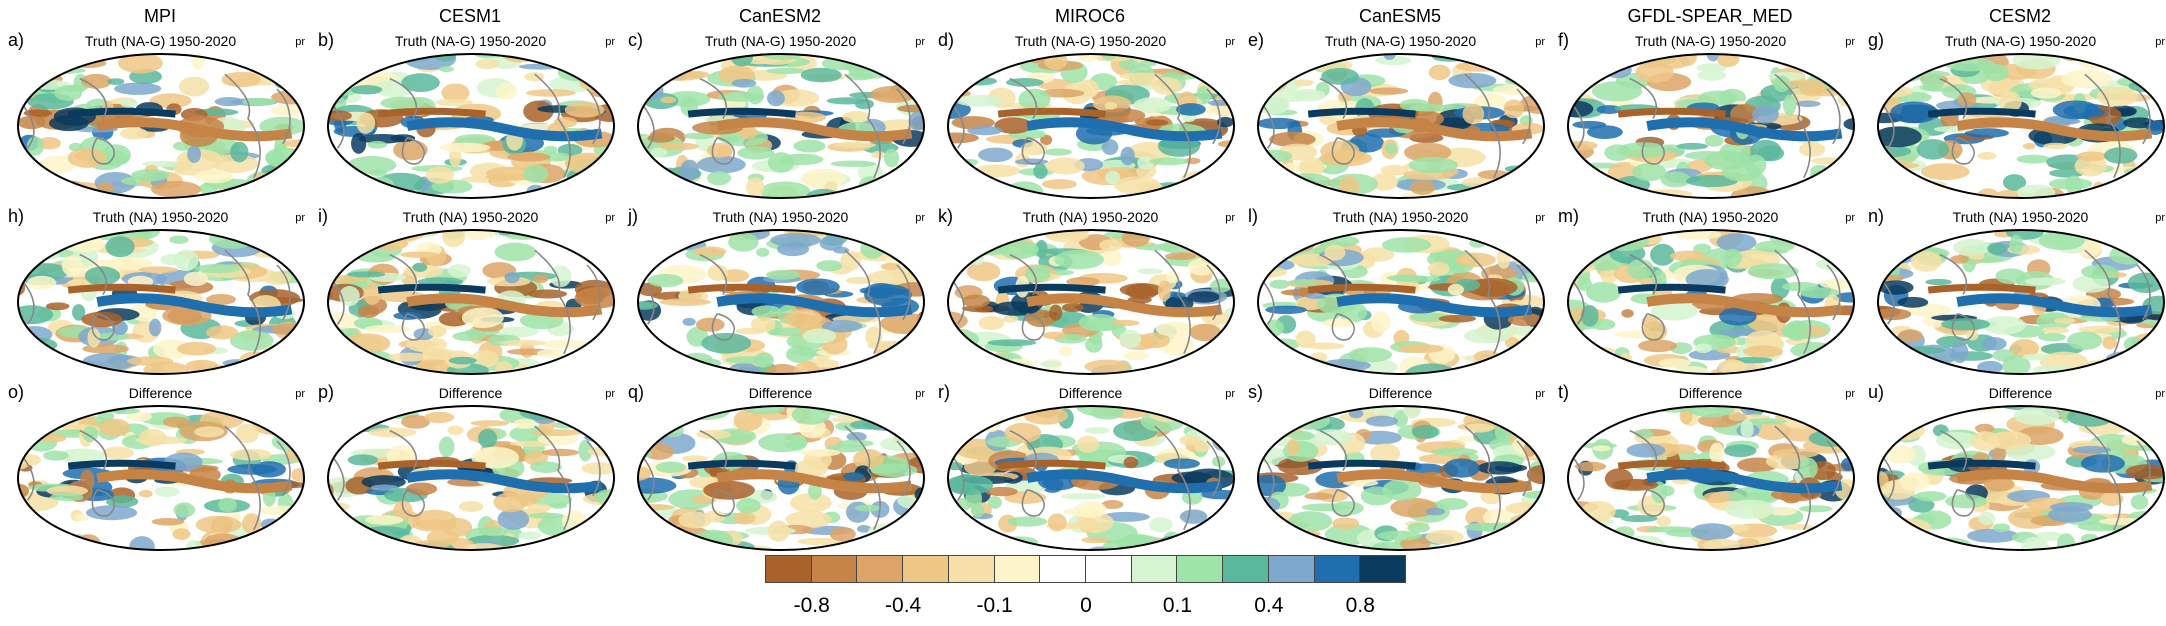  Describe the element at coordinates (1154, 569) in the screenshot. I see `colorbar-cell` at that location.